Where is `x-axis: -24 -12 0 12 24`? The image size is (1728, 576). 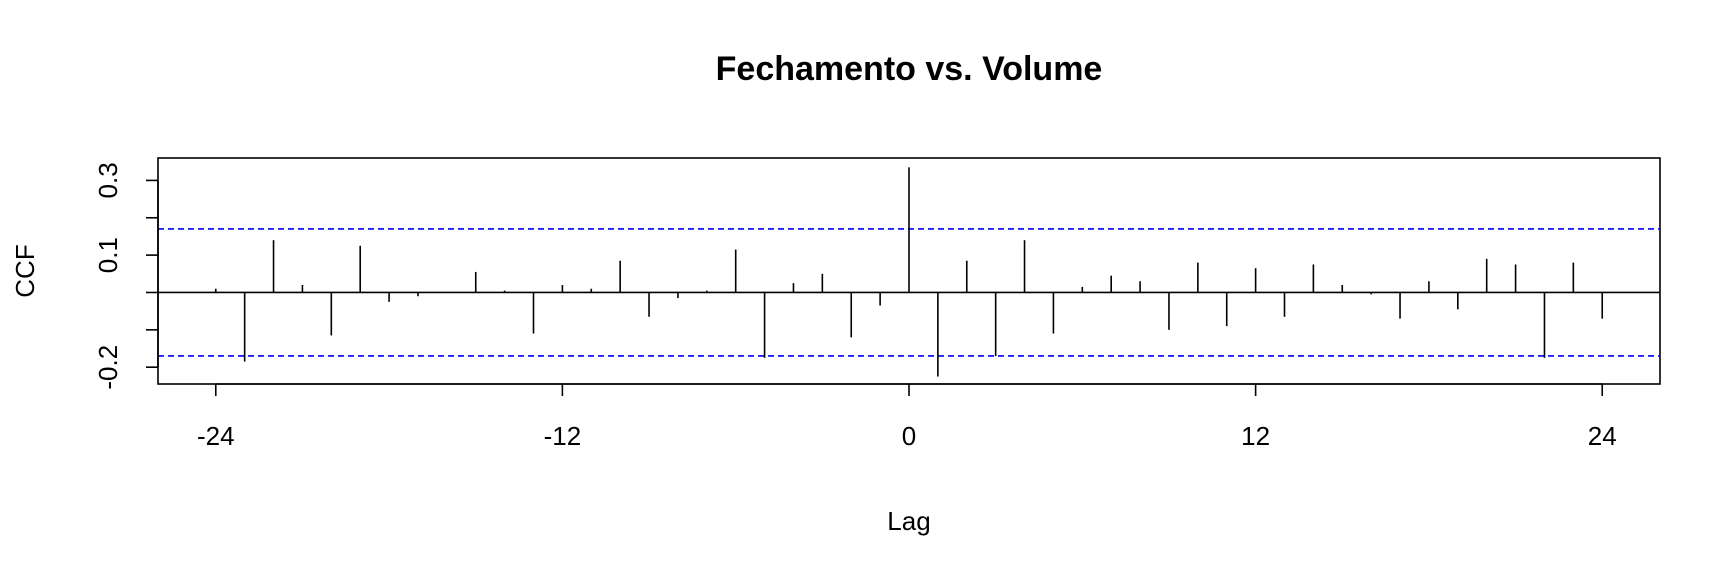
x-axis: -24 -12 0 12 24 is located at coordinates (907, 417).